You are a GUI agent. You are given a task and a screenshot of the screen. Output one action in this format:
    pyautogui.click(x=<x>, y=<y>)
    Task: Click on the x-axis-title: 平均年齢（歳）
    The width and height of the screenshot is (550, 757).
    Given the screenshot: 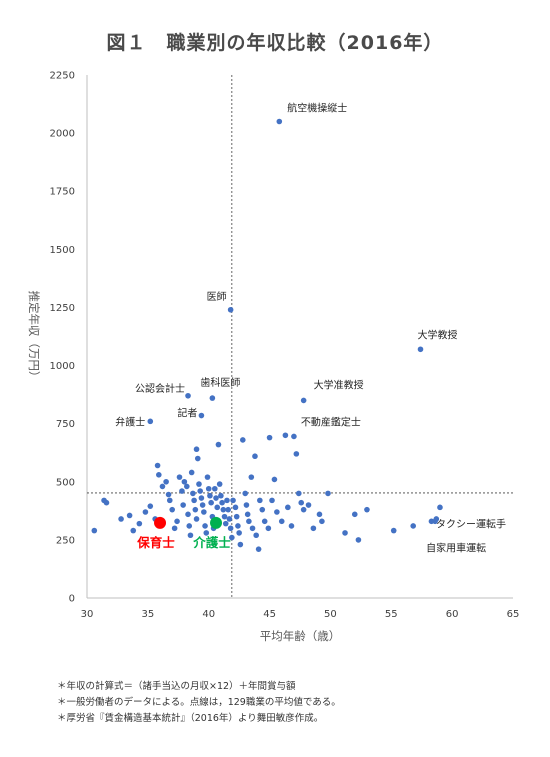 What is the action you would take?
    pyautogui.click(x=300, y=636)
    